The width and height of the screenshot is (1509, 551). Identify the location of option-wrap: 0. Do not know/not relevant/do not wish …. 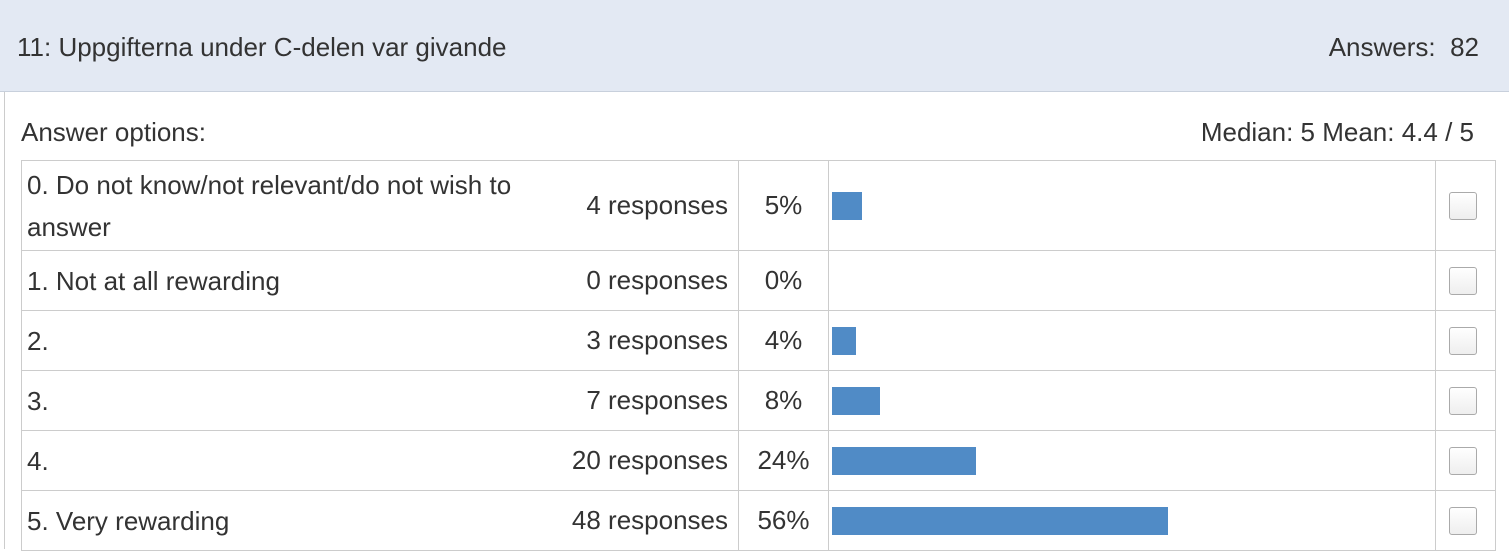
(380, 206).